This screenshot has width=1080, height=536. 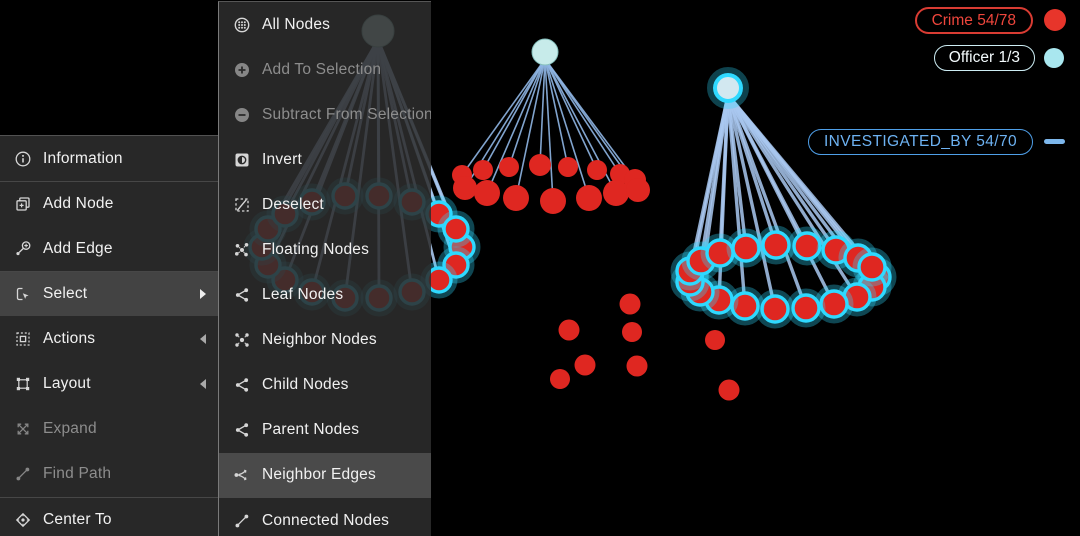 I want to click on submenu-item-parent-nodes: Parent Nodes, so click(x=325, y=430).